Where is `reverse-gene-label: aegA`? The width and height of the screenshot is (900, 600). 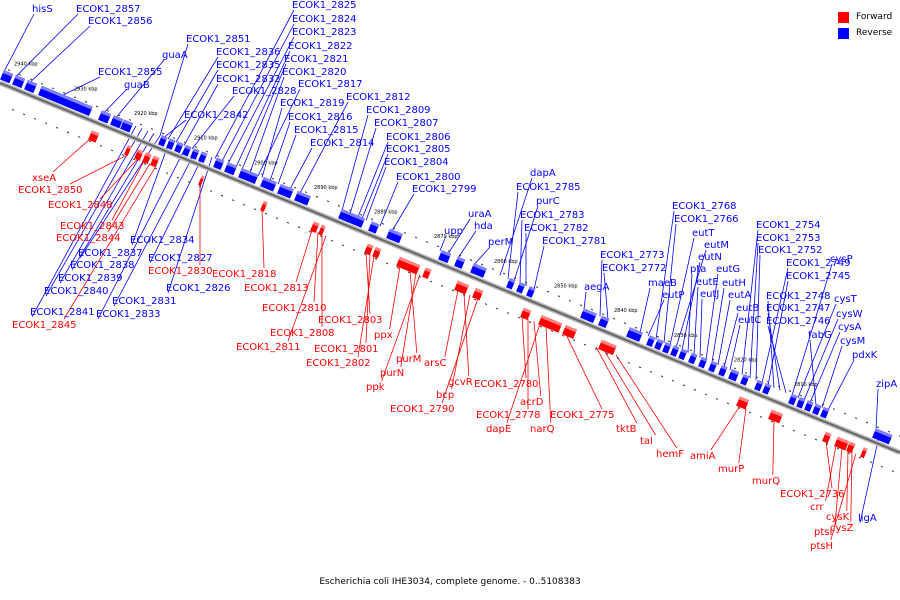
reverse-gene-label: aegA is located at coordinates (597, 287).